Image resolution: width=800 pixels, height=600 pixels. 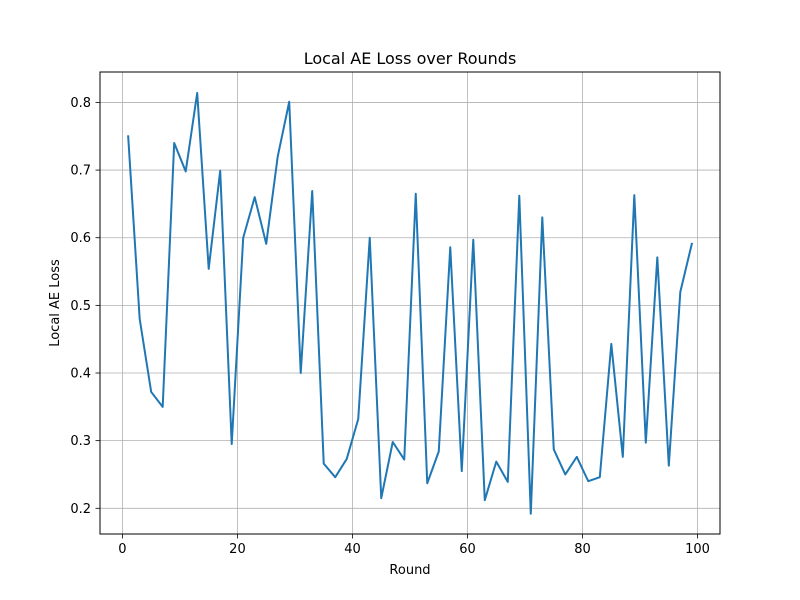 What do you see at coordinates (80, 306) in the screenshot?
I see `y-tick-label: 0.5` at bounding box center [80, 306].